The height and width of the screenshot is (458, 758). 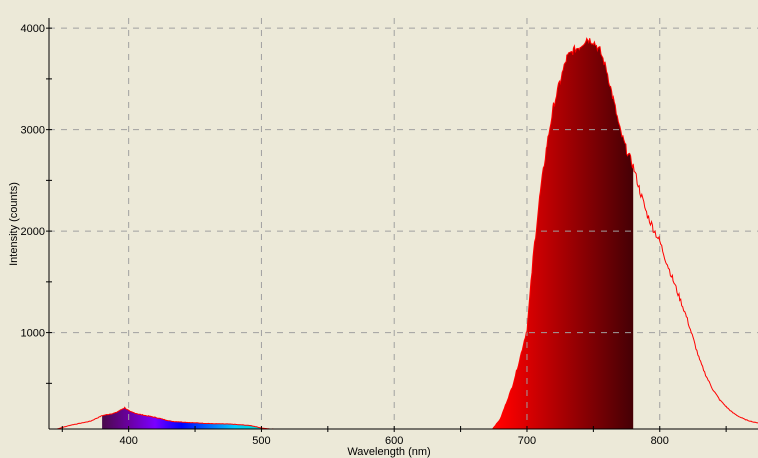 What do you see at coordinates (261, 441) in the screenshot?
I see `x-tick-label: 500` at bounding box center [261, 441].